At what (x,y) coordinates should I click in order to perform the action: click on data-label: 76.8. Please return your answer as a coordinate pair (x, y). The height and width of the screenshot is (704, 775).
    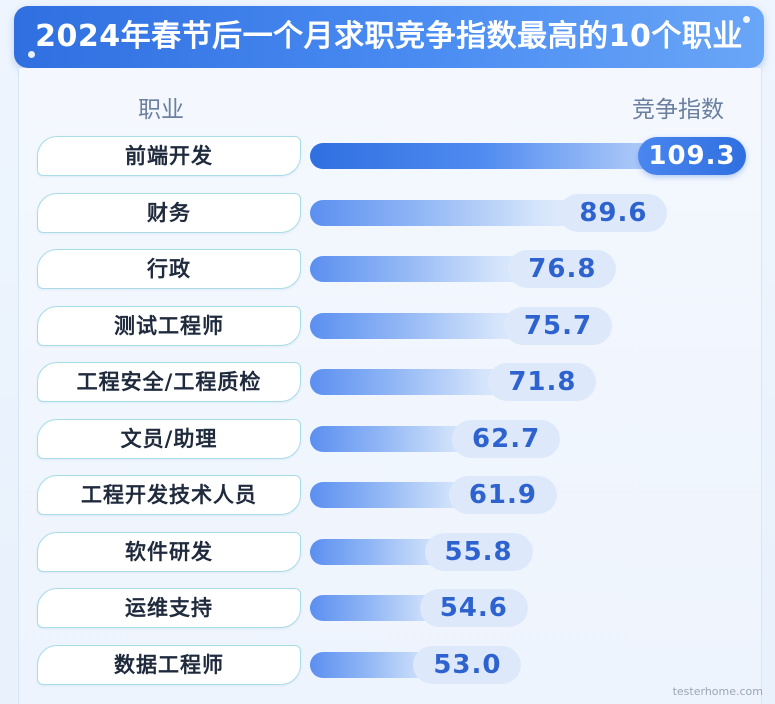
    Looking at the image, I should click on (562, 269).